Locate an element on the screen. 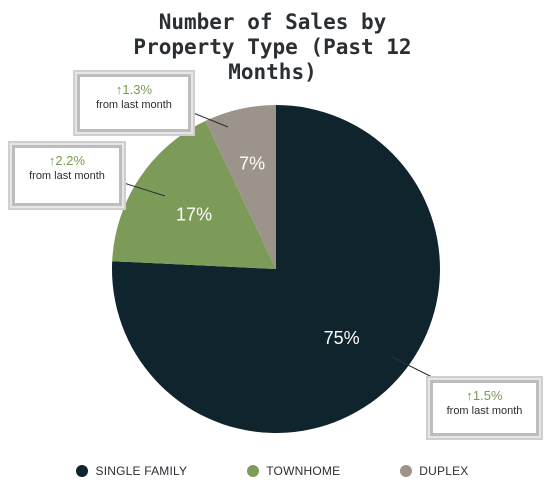  legend-label-single-family: SINGLE FAMILY is located at coordinates (141, 471).